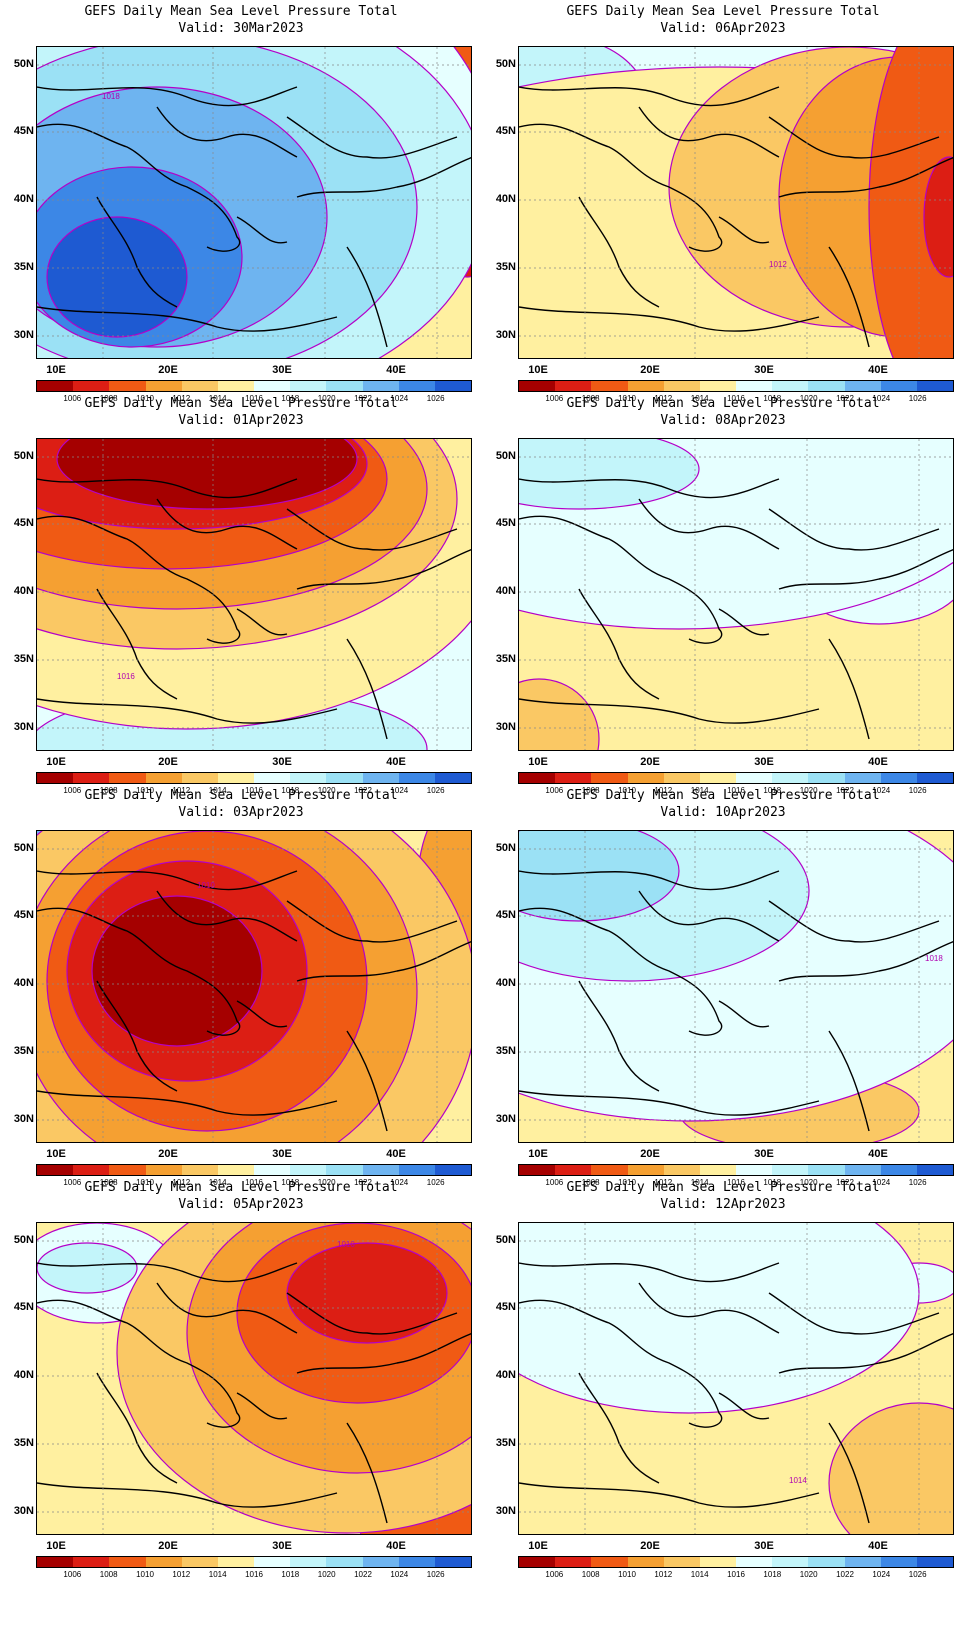 The height and width of the screenshot is (1640, 964). I want to click on contour-label: 1010, so click(346, 1244).